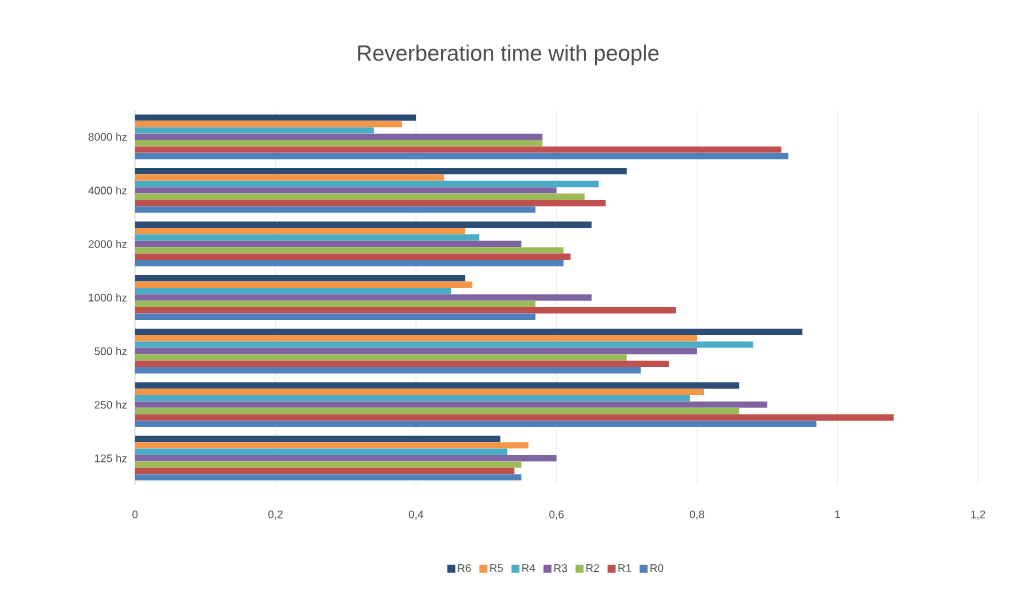 The width and height of the screenshot is (1016, 611). Describe the element at coordinates (508, 55) in the screenshot. I see `chart-title: Reverberation time with people` at that location.